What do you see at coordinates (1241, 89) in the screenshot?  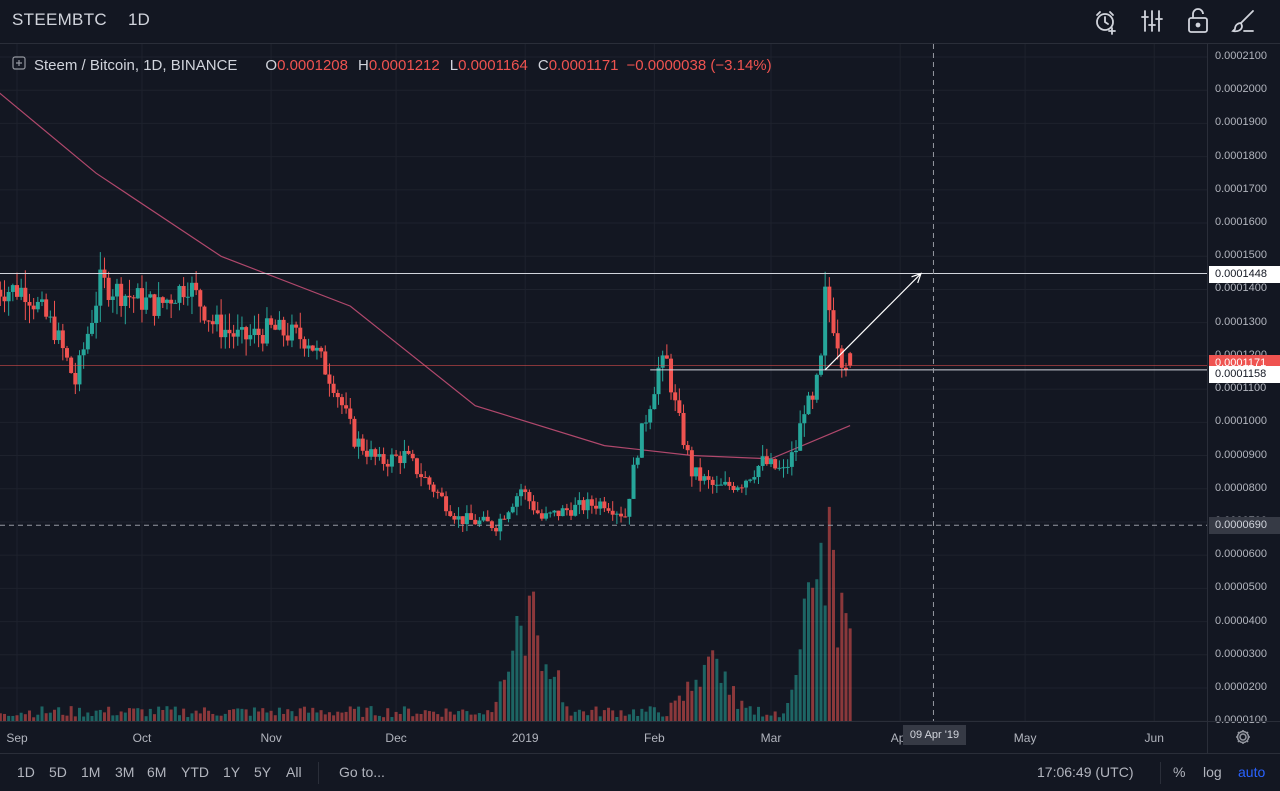 I see `price-axis-label: 0.0002000` at bounding box center [1241, 89].